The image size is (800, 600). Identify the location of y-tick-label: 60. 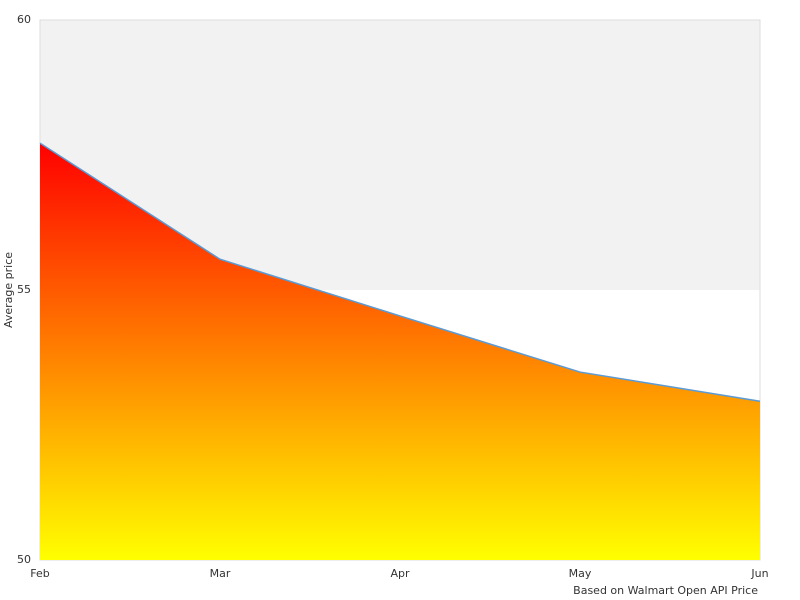
(24, 19).